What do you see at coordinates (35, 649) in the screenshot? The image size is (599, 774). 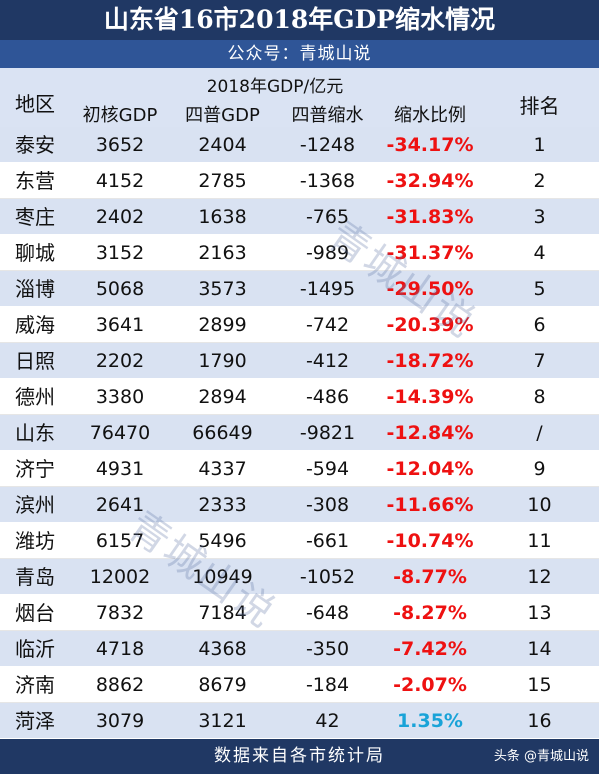 I see `cell-region: 临沂` at bounding box center [35, 649].